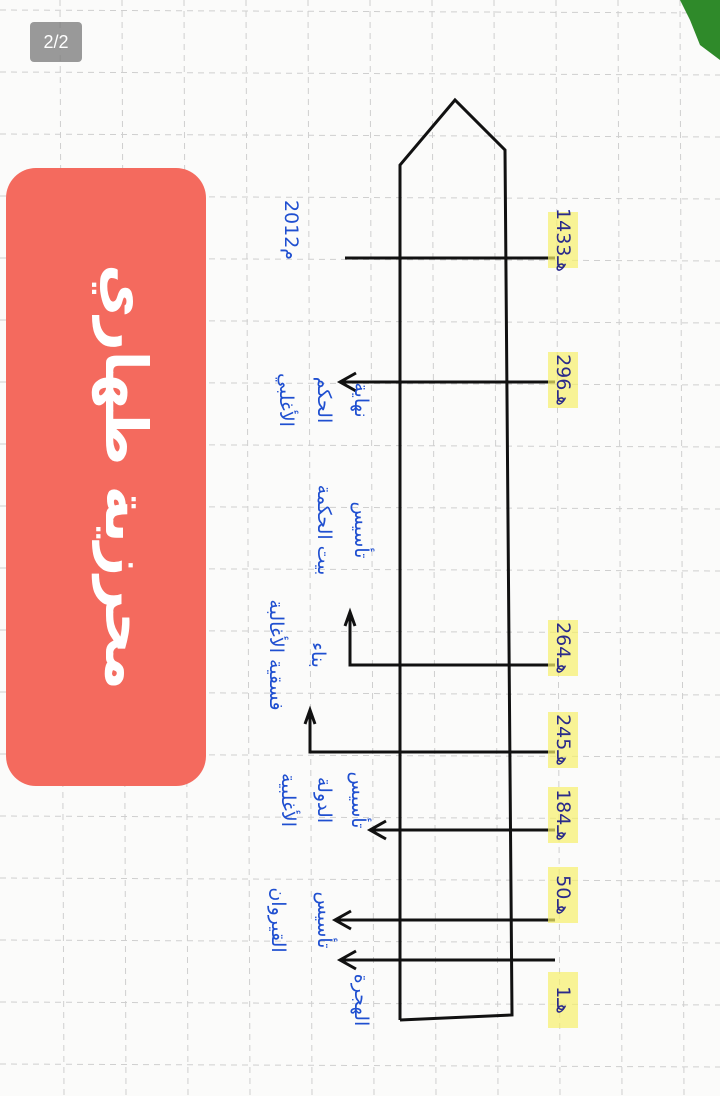  Describe the element at coordinates (422, 910) in the screenshot. I see `timeline-entry: 50هـ تأسيس القيروان` at that location.